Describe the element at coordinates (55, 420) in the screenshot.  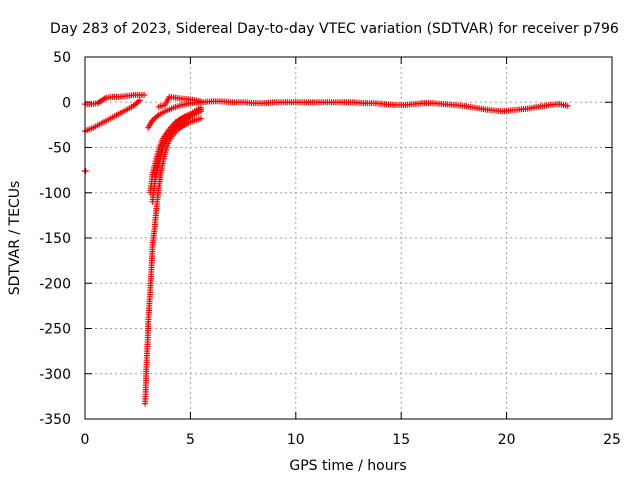
I see `y-tick-label: -350` at that location.